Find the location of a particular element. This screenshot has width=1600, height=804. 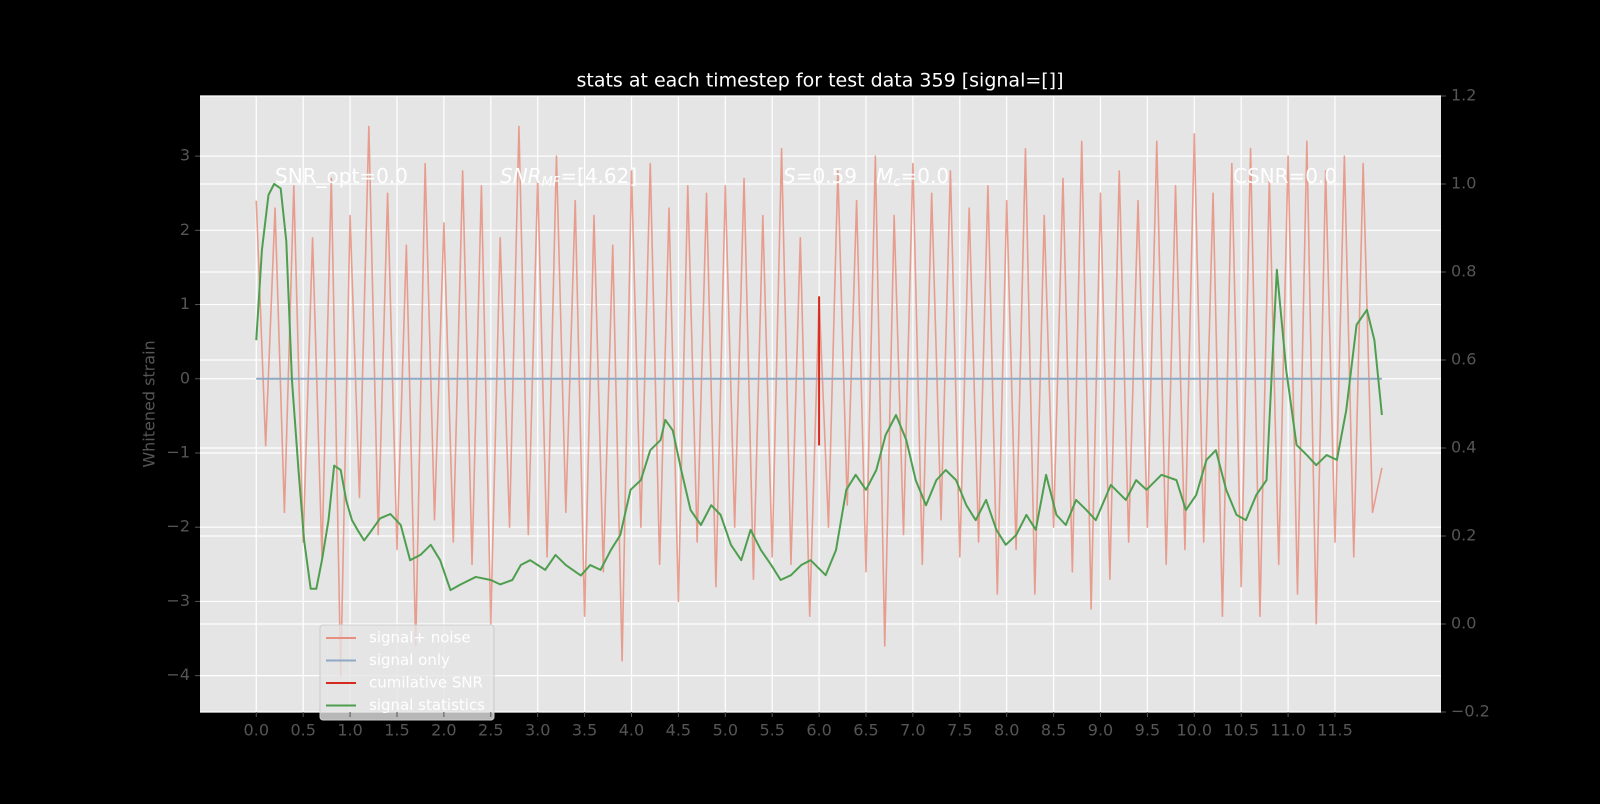

annotation-part: c is located at coordinates (896, 182).